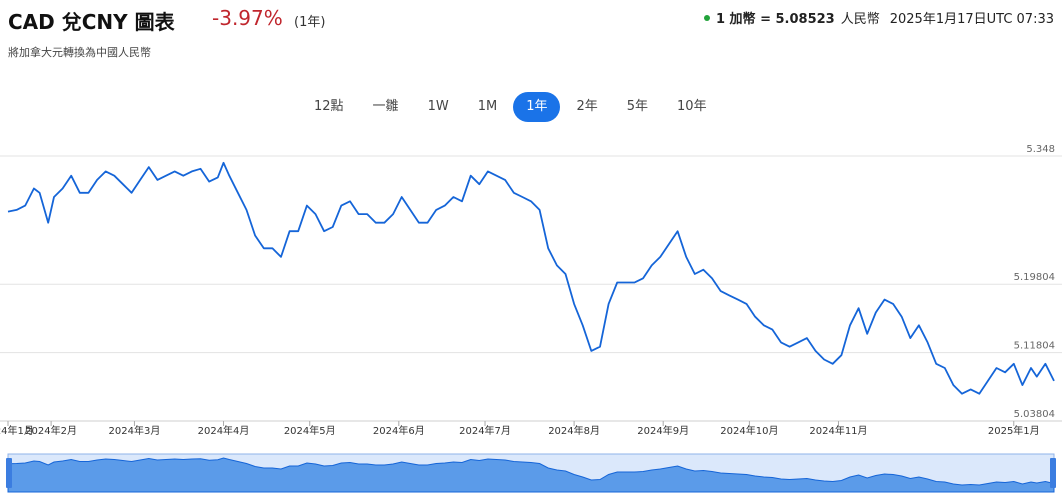 This screenshot has height=497, width=1062. What do you see at coordinates (17, 430) in the screenshot?
I see `x-tick-label: 2024年1月` at bounding box center [17, 430].